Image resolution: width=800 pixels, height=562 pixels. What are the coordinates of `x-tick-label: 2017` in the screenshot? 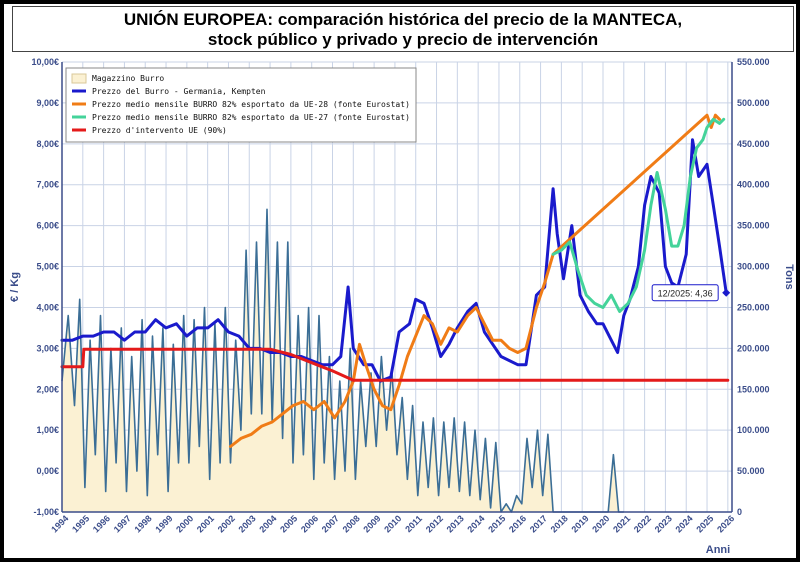 It's located at (538, 523).